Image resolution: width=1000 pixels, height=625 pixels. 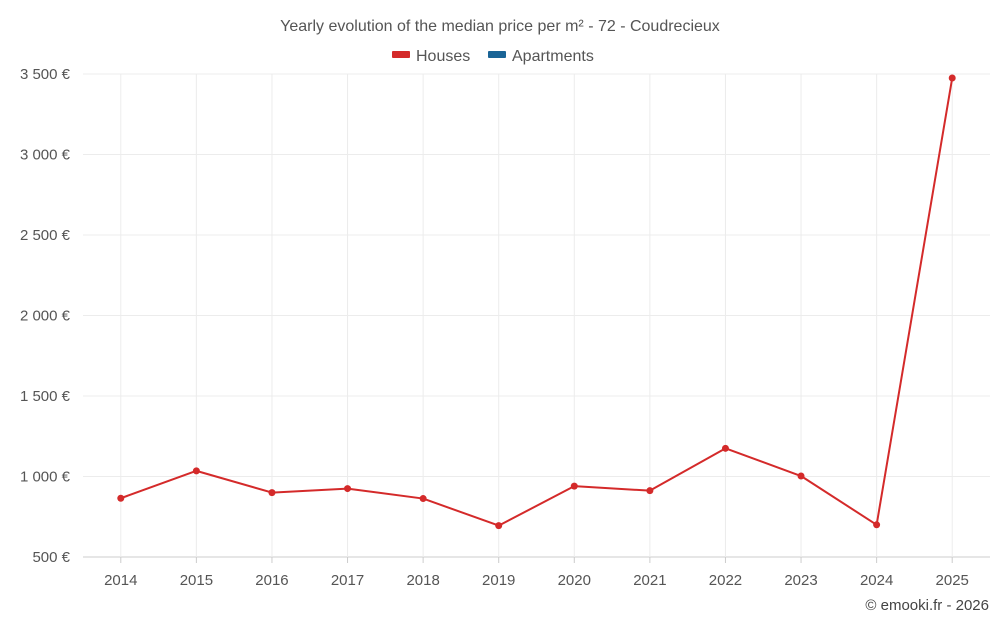 What do you see at coordinates (348, 489) in the screenshot?
I see `data-point-houses-2017` at bounding box center [348, 489].